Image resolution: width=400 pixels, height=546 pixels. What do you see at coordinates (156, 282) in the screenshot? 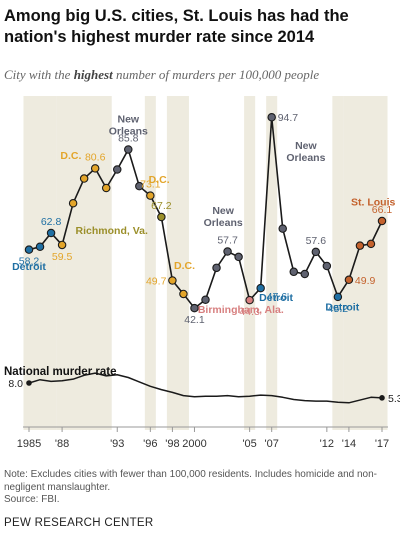
I see `value-label-1998: 49.7` at bounding box center [156, 282].